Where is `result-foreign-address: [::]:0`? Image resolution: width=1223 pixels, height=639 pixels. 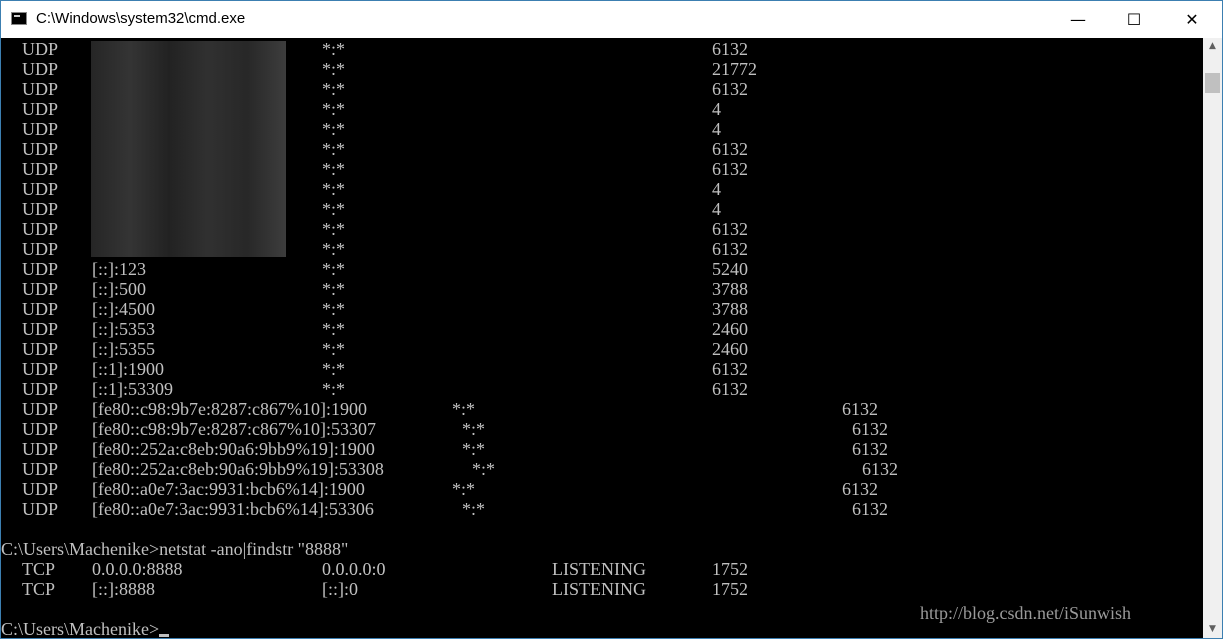 result-foreign-address: [::]:0 is located at coordinates (340, 589).